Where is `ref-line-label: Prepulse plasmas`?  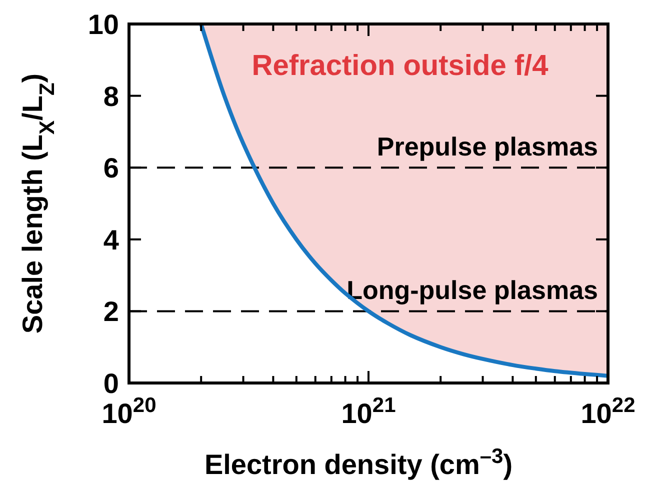 ref-line-label: Prepulse plasmas is located at coordinates (487, 147).